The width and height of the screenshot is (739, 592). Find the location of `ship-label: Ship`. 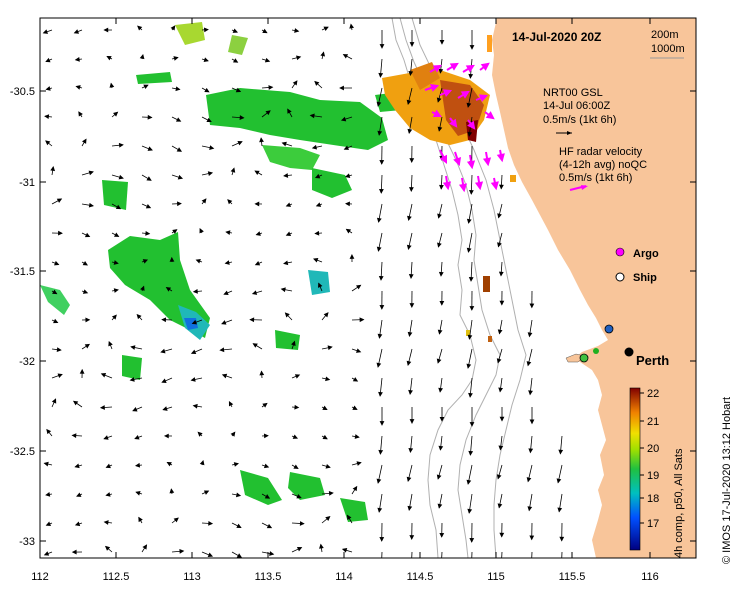

ship-label: Ship is located at coordinates (645, 278).